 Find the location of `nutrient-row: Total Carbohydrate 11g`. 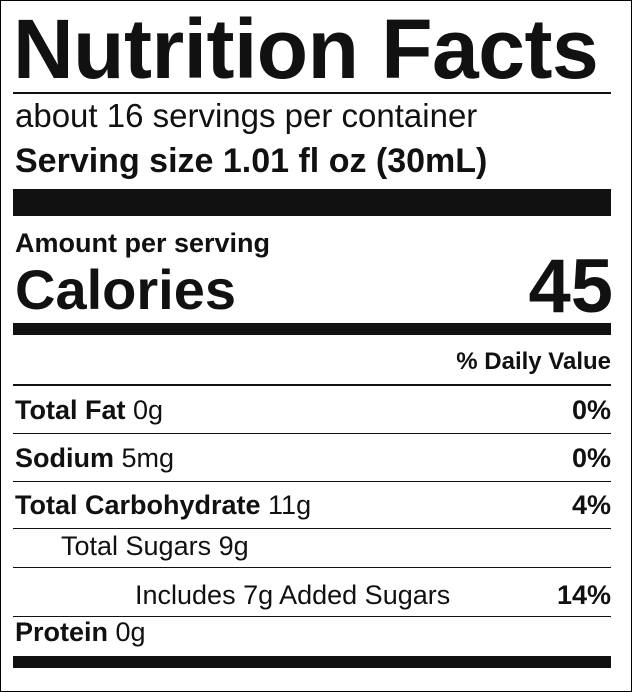

nutrient-row: Total Carbohydrate 11g is located at coordinates (163, 505).